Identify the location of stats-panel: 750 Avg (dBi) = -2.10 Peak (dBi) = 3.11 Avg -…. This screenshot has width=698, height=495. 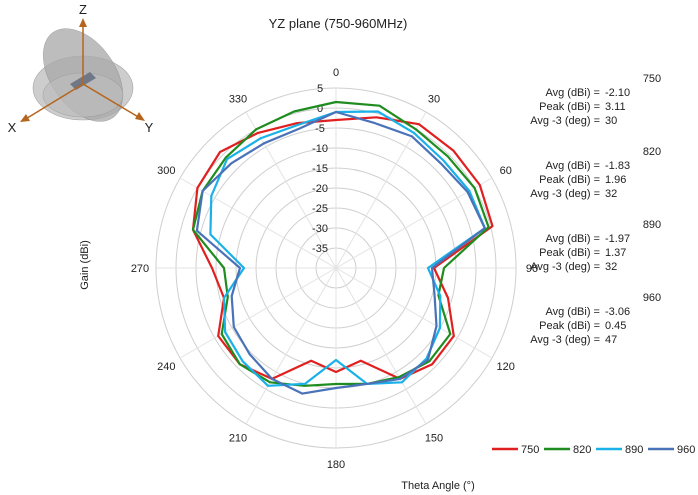
(595, 209).